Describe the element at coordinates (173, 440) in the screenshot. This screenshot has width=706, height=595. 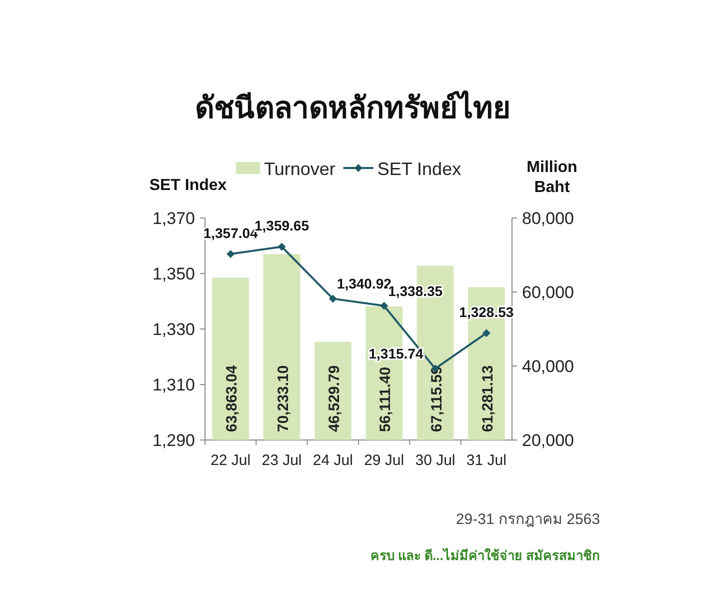
I see `y-tick-label: 1,290` at that location.